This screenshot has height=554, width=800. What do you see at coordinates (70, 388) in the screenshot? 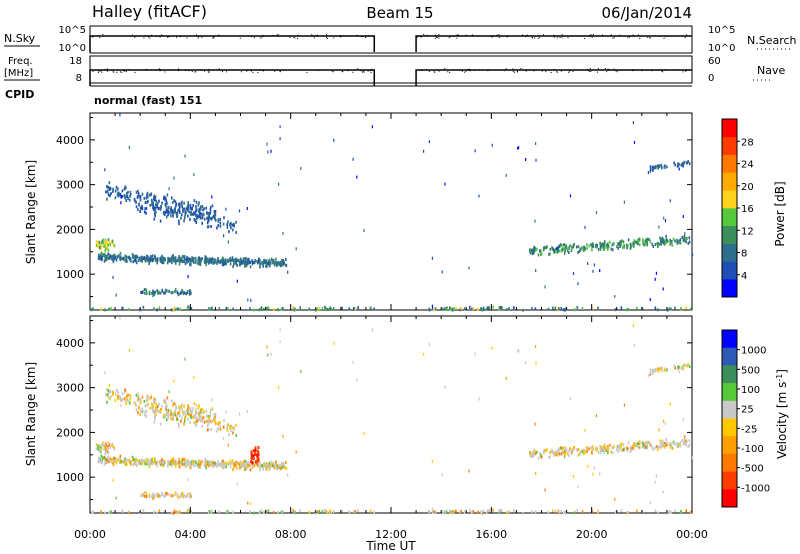
I see `y-tick-label: 3000` at bounding box center [70, 388].